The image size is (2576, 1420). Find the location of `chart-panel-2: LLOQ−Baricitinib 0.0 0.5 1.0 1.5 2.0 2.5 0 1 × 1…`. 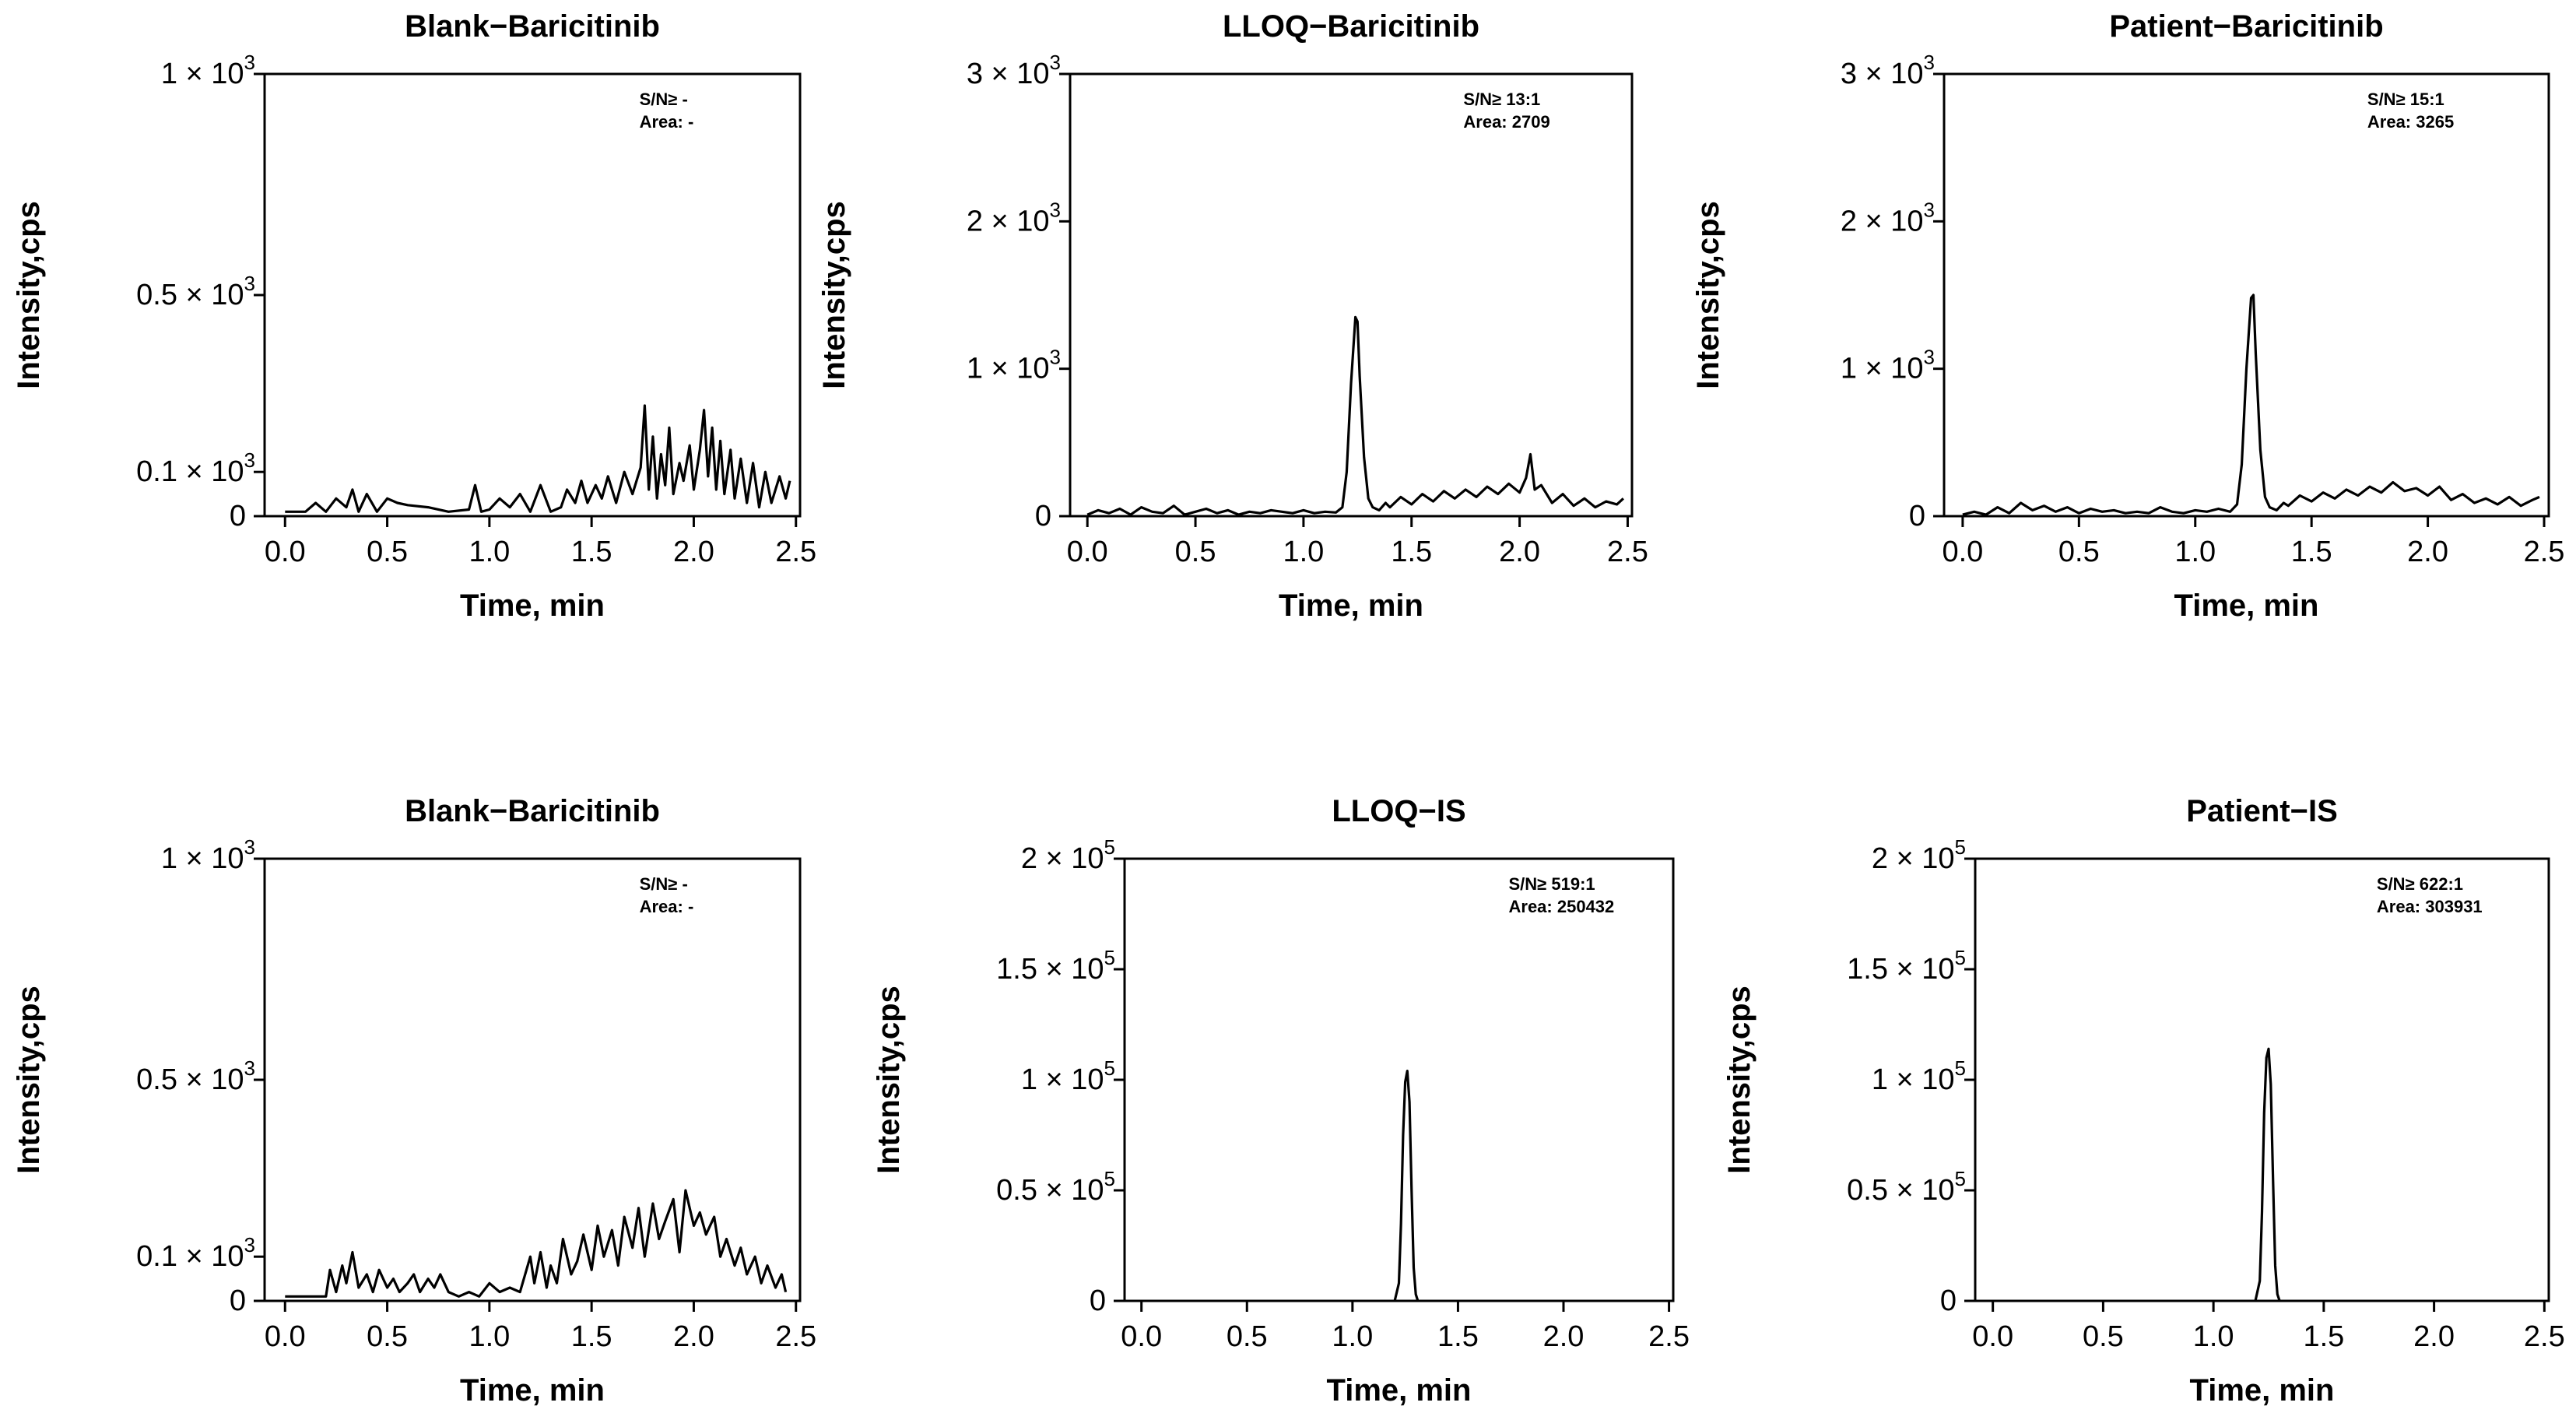

chart-panel-2: LLOQ−Baricitinib 0.0 0.5 1.0 1.5 2.0 2.5 0 1 × 1… is located at coordinates (1233, 316).